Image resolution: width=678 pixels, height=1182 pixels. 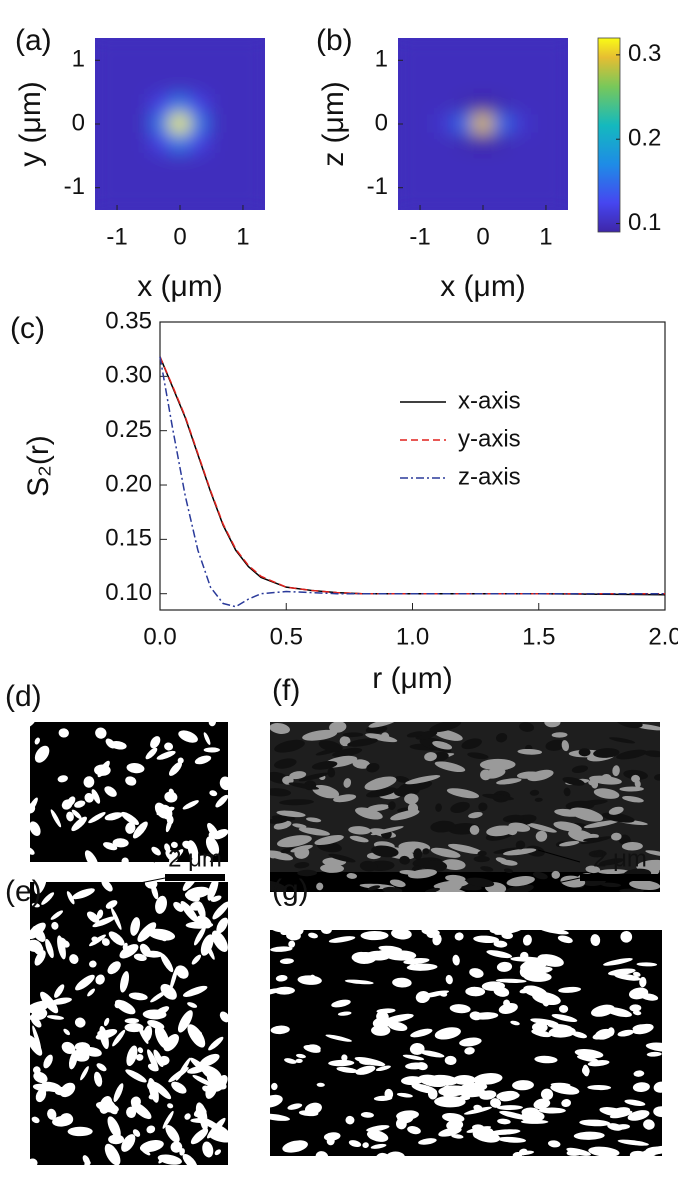 What do you see at coordinates (620, 877) in the screenshot?
I see `scale-bar` at bounding box center [620, 877].